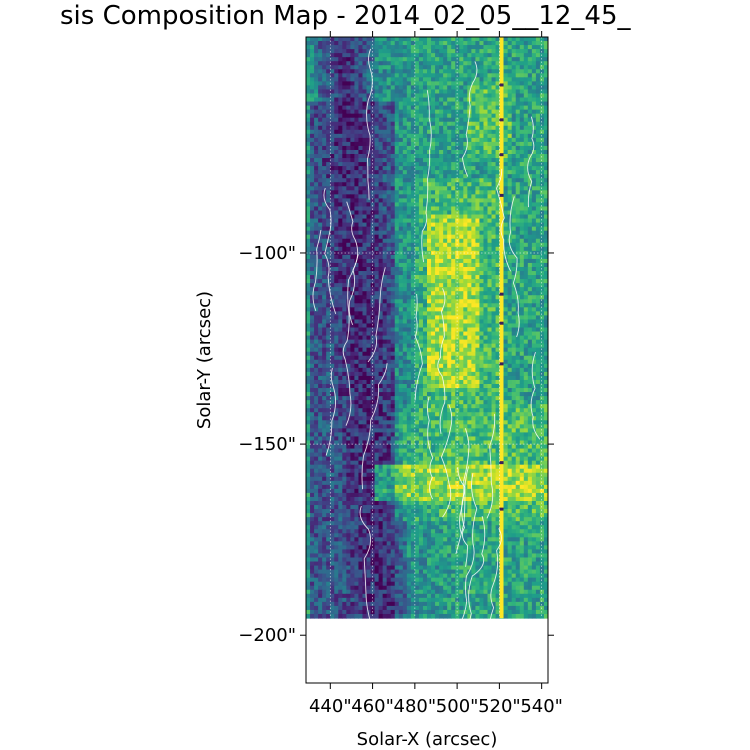 The image size is (750, 750). I want to click on x-tick-label: 500", so click(457, 706).